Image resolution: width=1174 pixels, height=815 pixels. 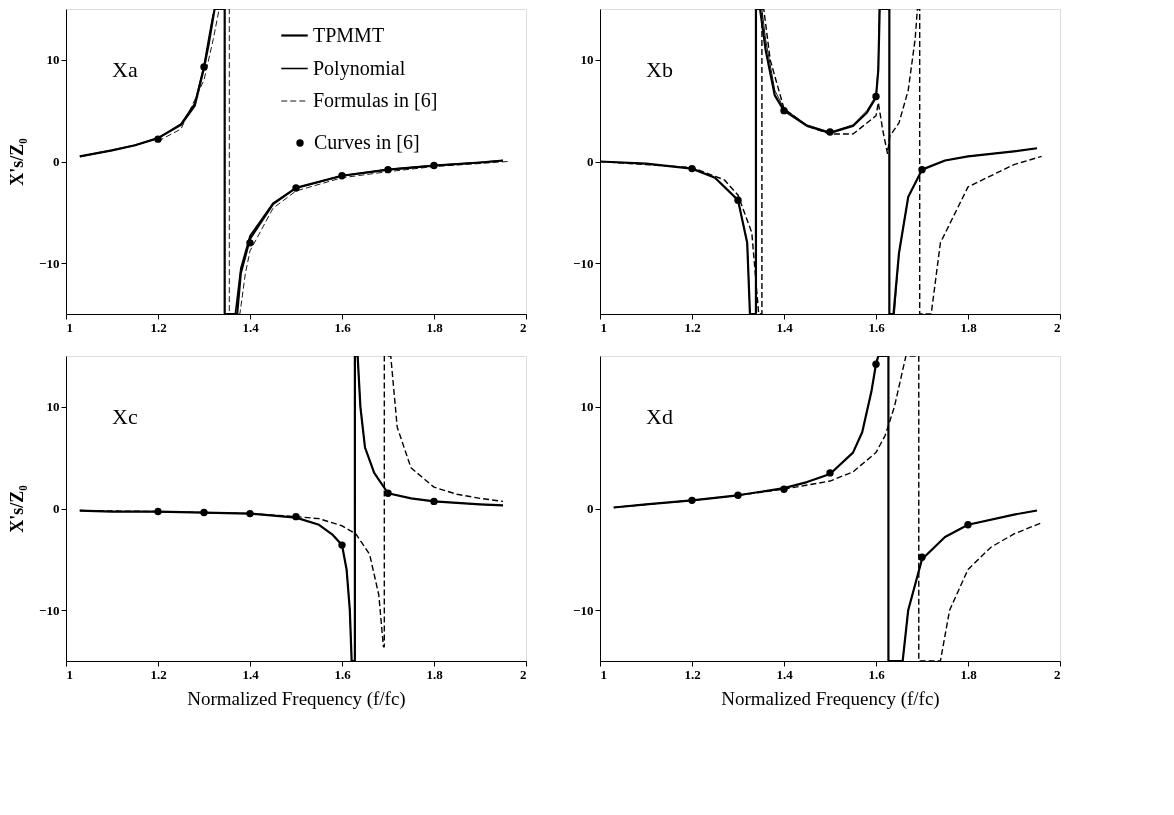 What do you see at coordinates (375, 100) in the screenshot?
I see `legend-label: Formulas in [6]` at bounding box center [375, 100].